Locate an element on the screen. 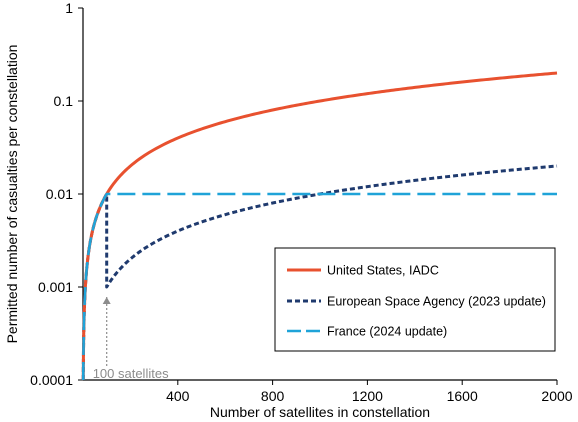 This screenshot has height=422, width=578. x-tick-label: 2000 is located at coordinates (556, 396).